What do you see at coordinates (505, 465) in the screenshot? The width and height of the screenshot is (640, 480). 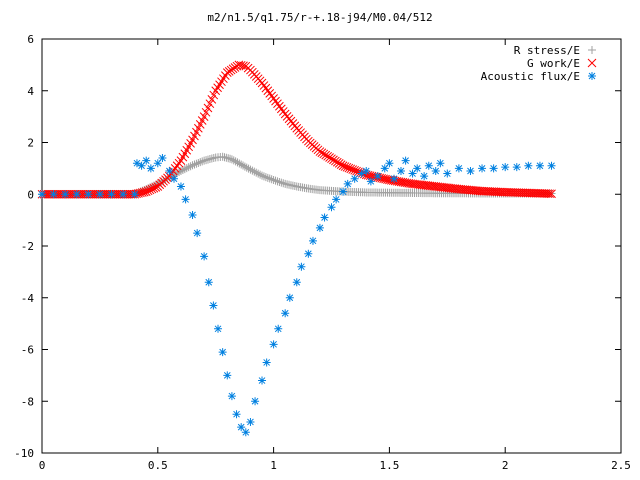 I see `x-tick-label: 2` at bounding box center [505, 465].